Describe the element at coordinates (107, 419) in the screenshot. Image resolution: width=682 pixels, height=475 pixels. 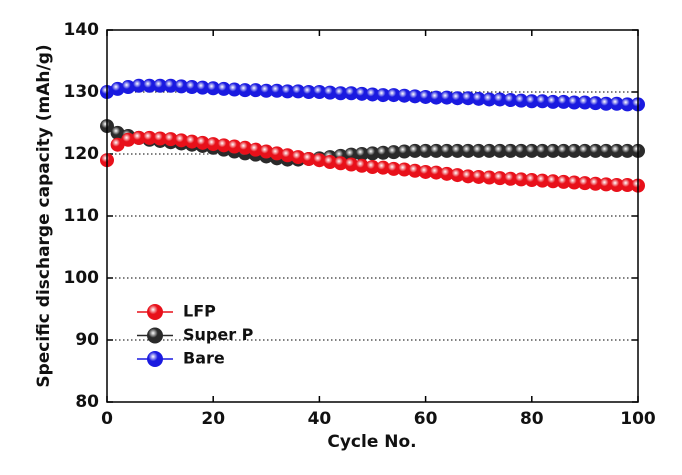
I see `x-tick-label: 0` at that location.